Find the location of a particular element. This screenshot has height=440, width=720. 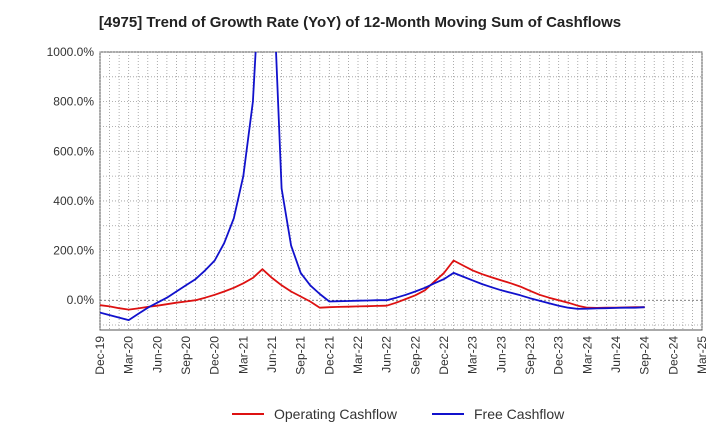

series-line-operating-cashflow is located at coordinates (372, 285).